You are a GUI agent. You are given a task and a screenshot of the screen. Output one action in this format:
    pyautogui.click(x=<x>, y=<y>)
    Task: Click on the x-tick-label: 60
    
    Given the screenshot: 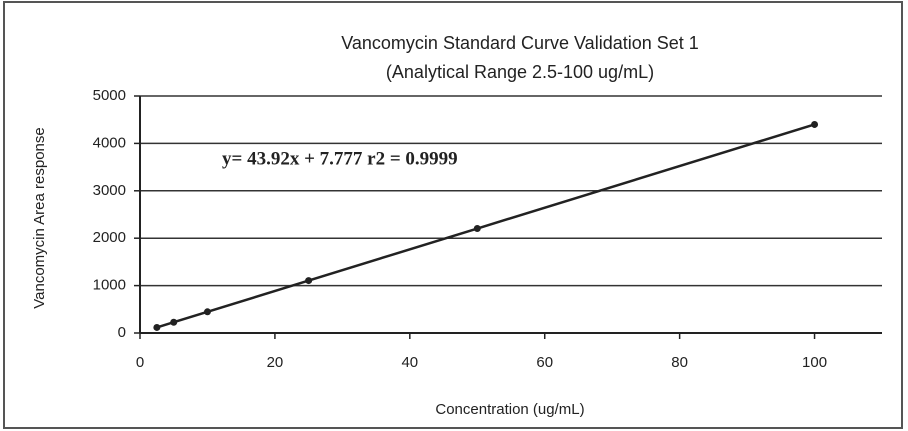 What is the action you would take?
    pyautogui.click(x=544, y=362)
    